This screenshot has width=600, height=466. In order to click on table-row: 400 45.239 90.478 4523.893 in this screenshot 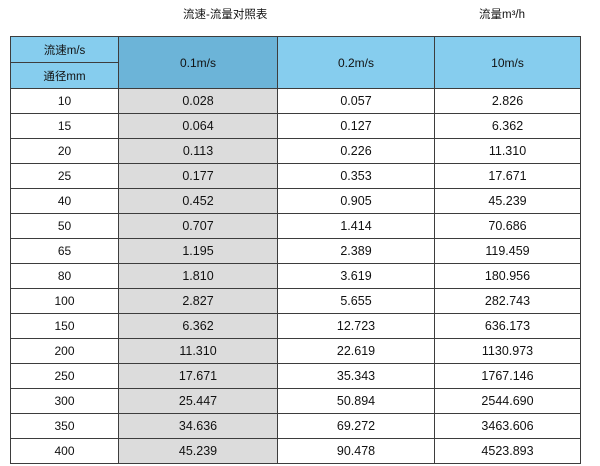, I will do `click(295, 451)`.